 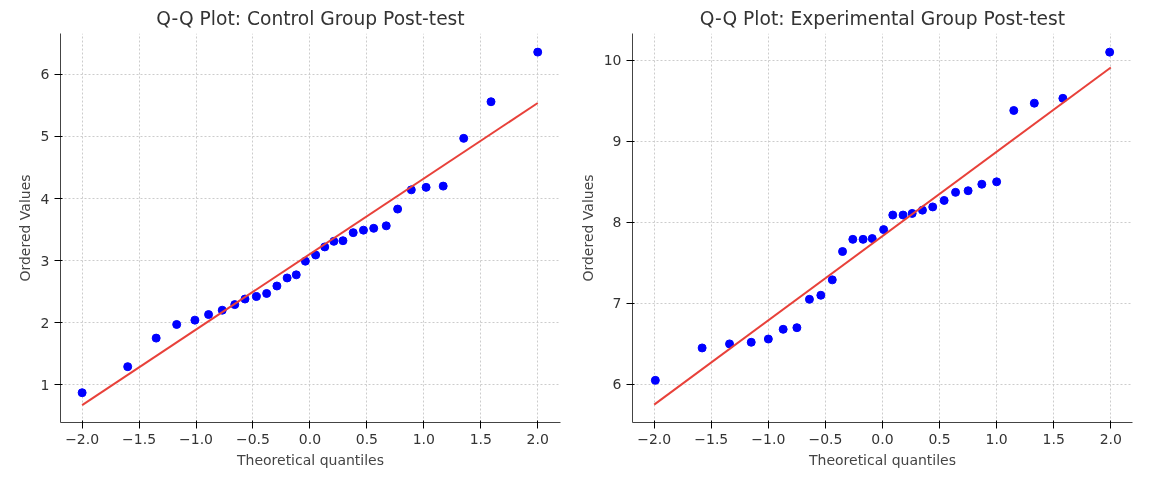 I want to click on y-tick-label: 5, so click(x=45, y=136).